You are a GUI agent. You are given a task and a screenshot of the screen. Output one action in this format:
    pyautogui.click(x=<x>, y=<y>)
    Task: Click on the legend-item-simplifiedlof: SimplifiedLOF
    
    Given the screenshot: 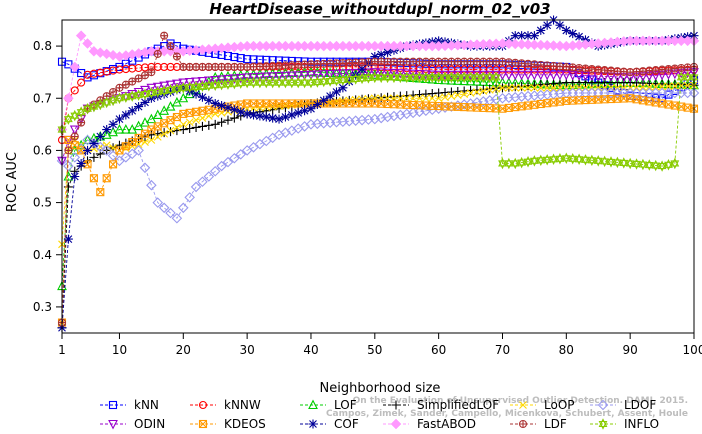 What is the action you would take?
    pyautogui.click(x=441, y=405)
    